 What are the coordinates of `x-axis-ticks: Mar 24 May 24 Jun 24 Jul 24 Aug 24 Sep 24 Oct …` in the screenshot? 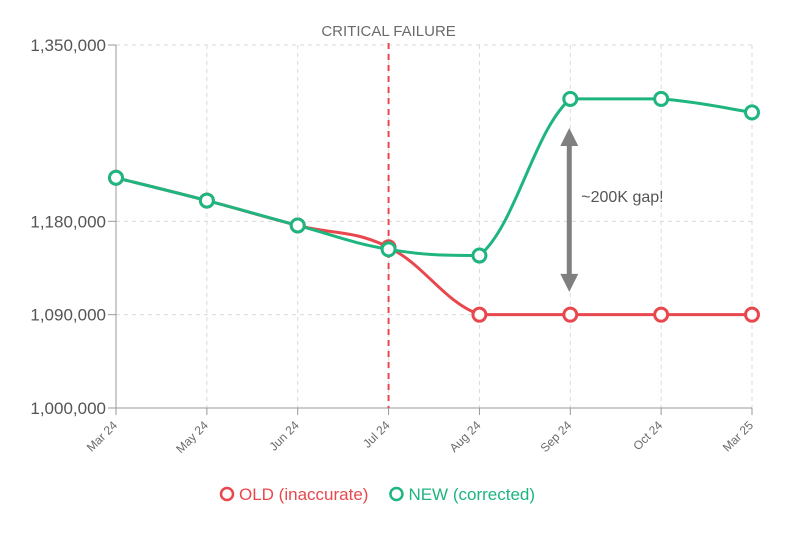 It's located at (420, 432).